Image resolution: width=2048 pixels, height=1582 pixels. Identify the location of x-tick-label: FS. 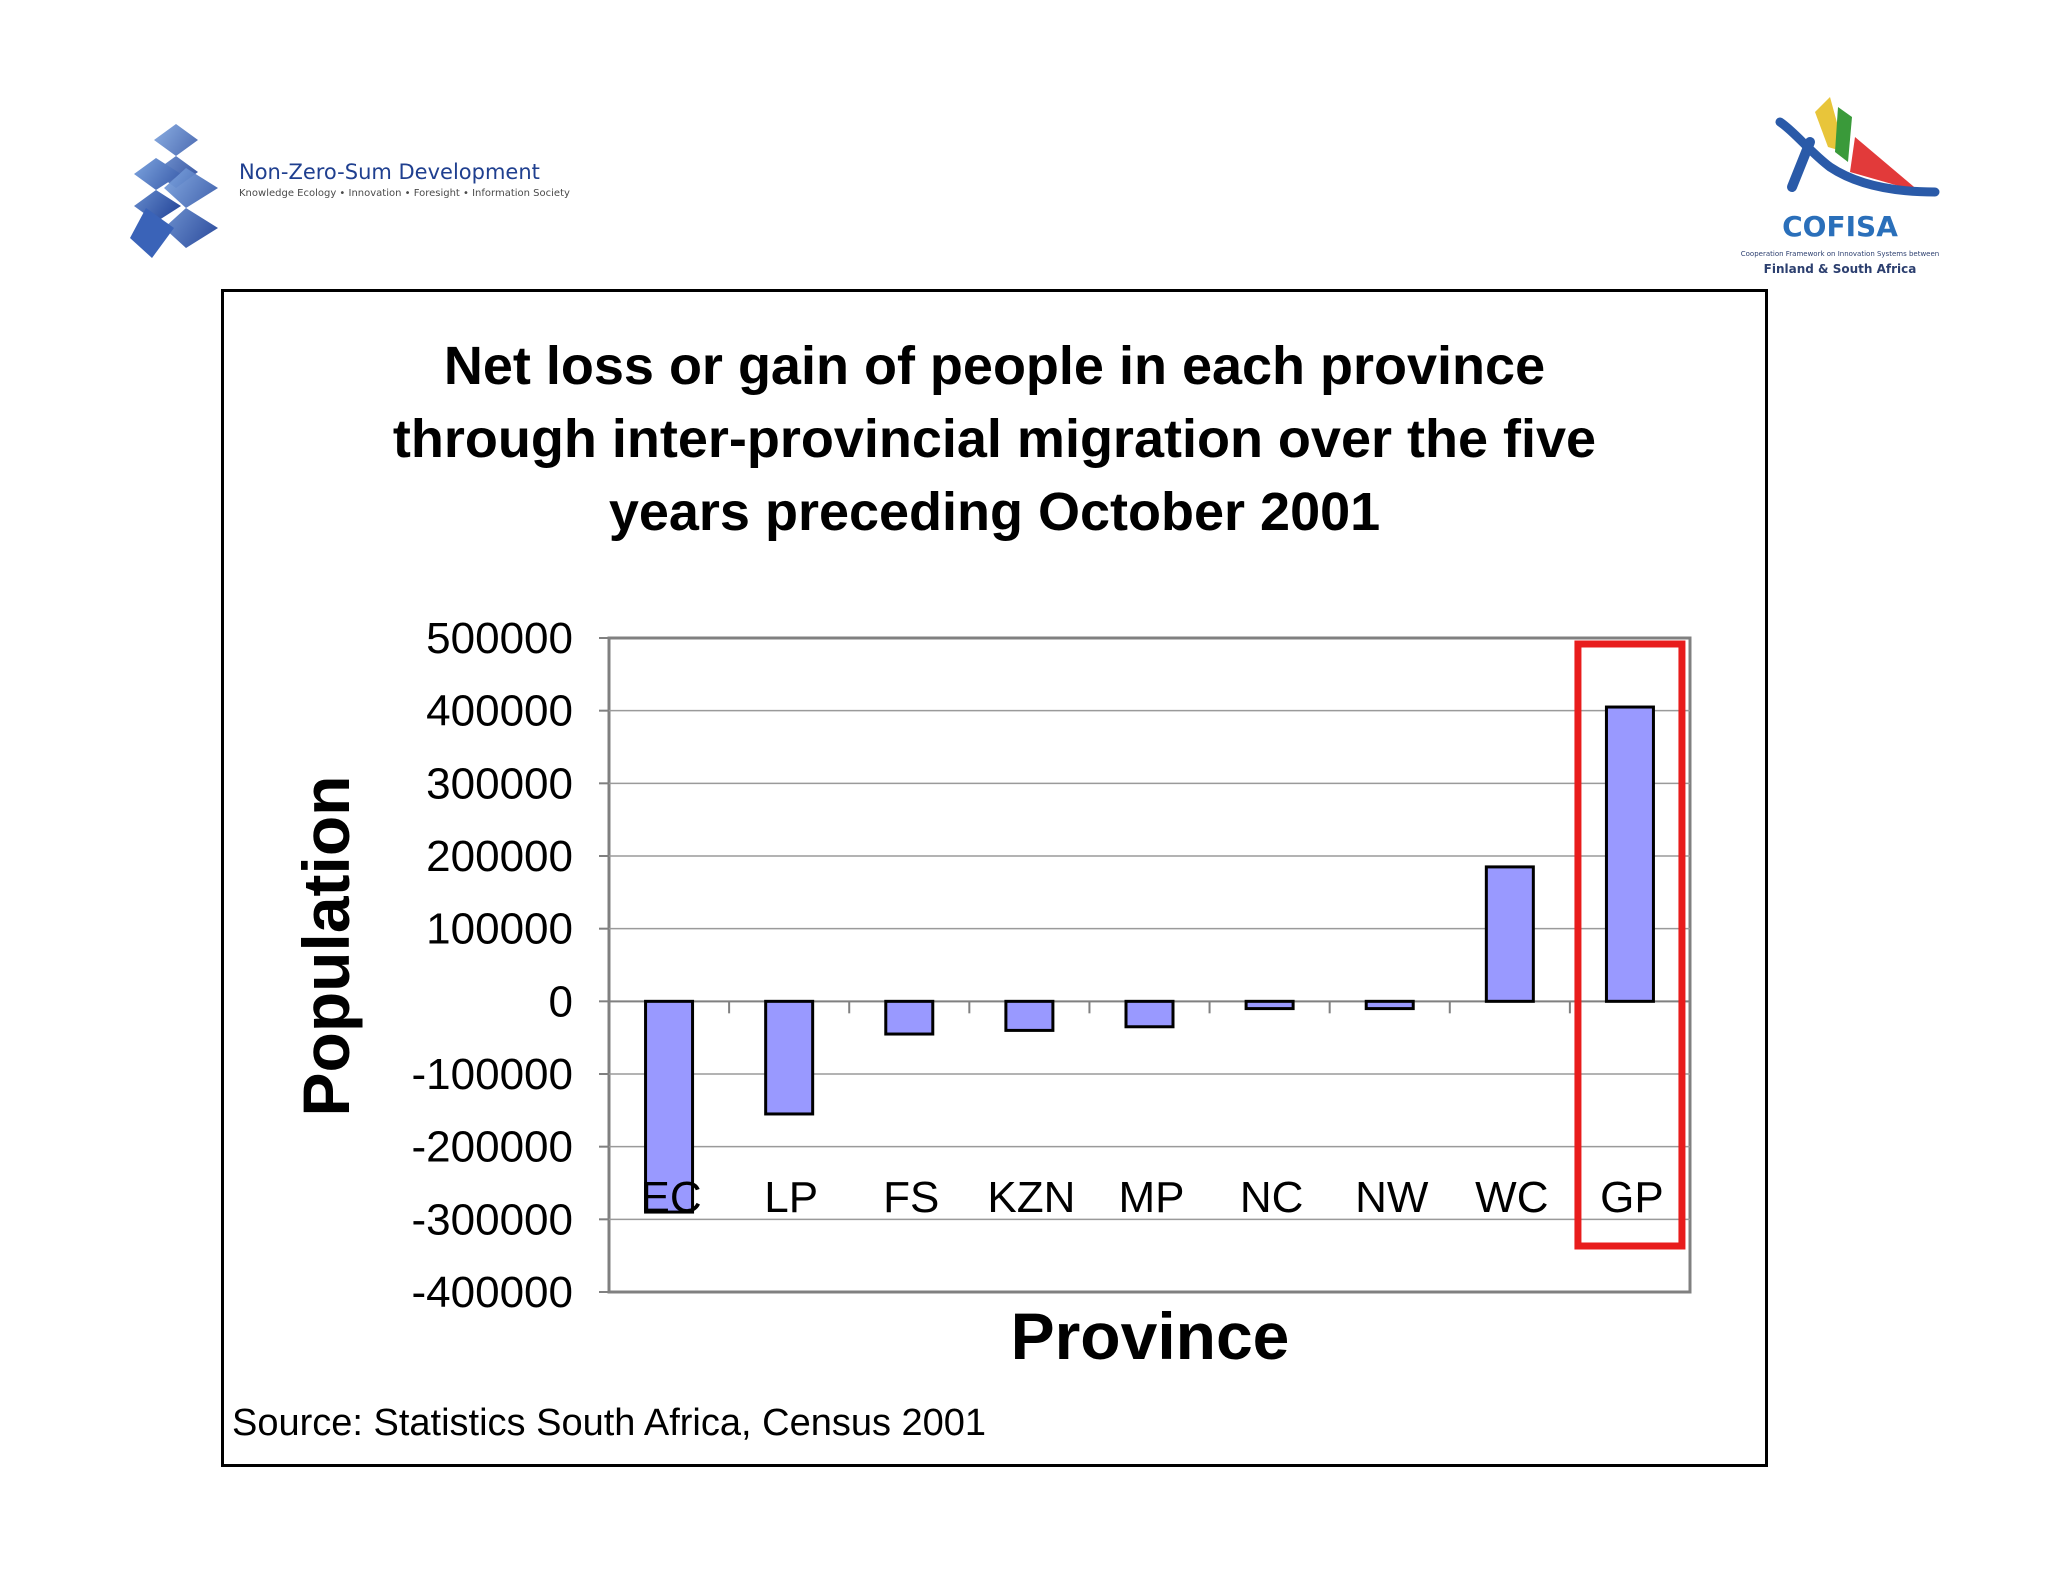
(911, 1197).